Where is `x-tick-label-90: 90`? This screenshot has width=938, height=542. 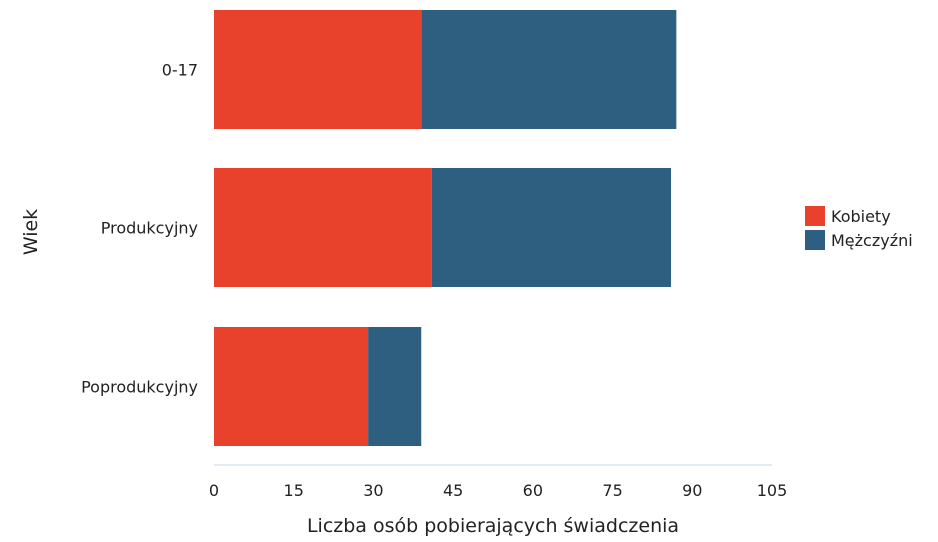 x-tick-label-90: 90 is located at coordinates (692, 490).